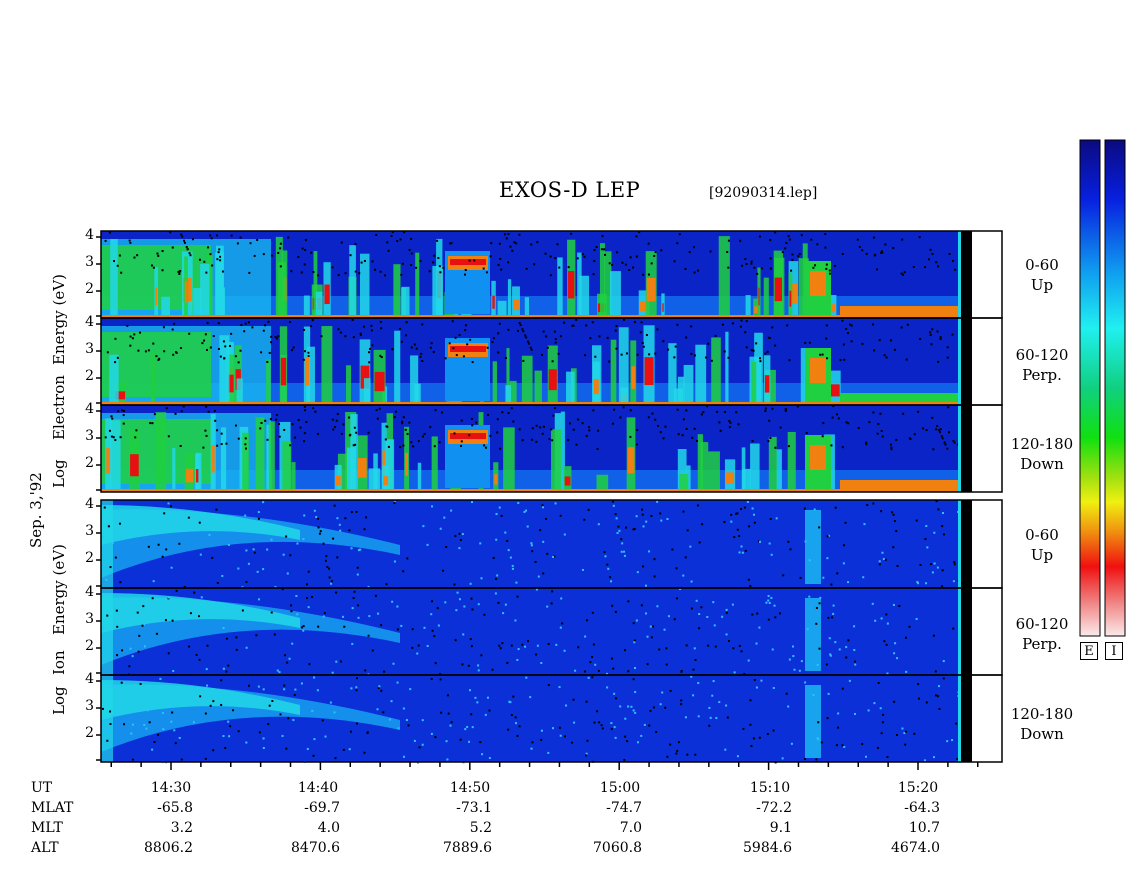  I want to click on burst-core, so click(197, 476).